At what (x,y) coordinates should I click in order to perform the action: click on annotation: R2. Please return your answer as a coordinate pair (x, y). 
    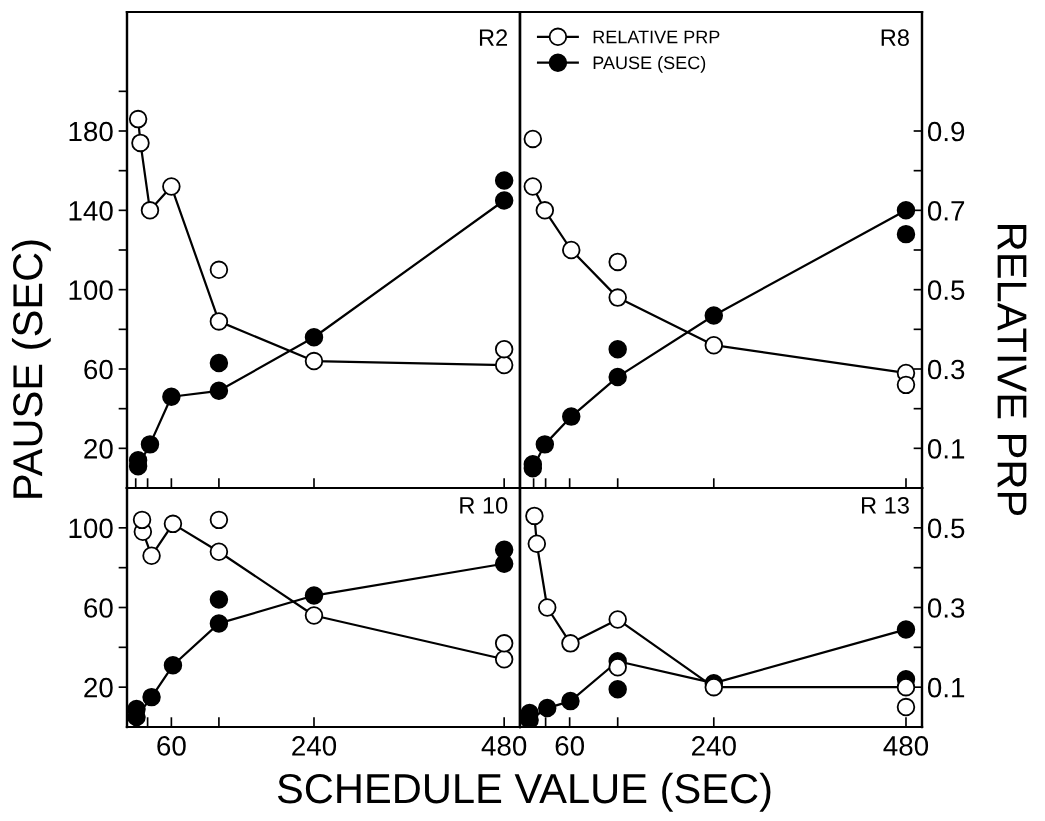
    Looking at the image, I should click on (493, 37).